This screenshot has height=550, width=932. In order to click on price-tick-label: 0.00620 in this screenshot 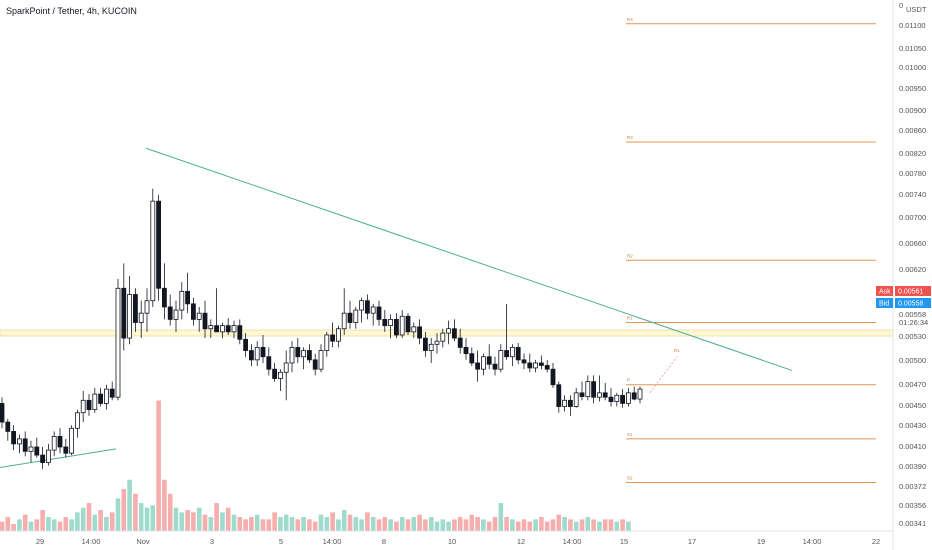, I will do `click(912, 269)`.